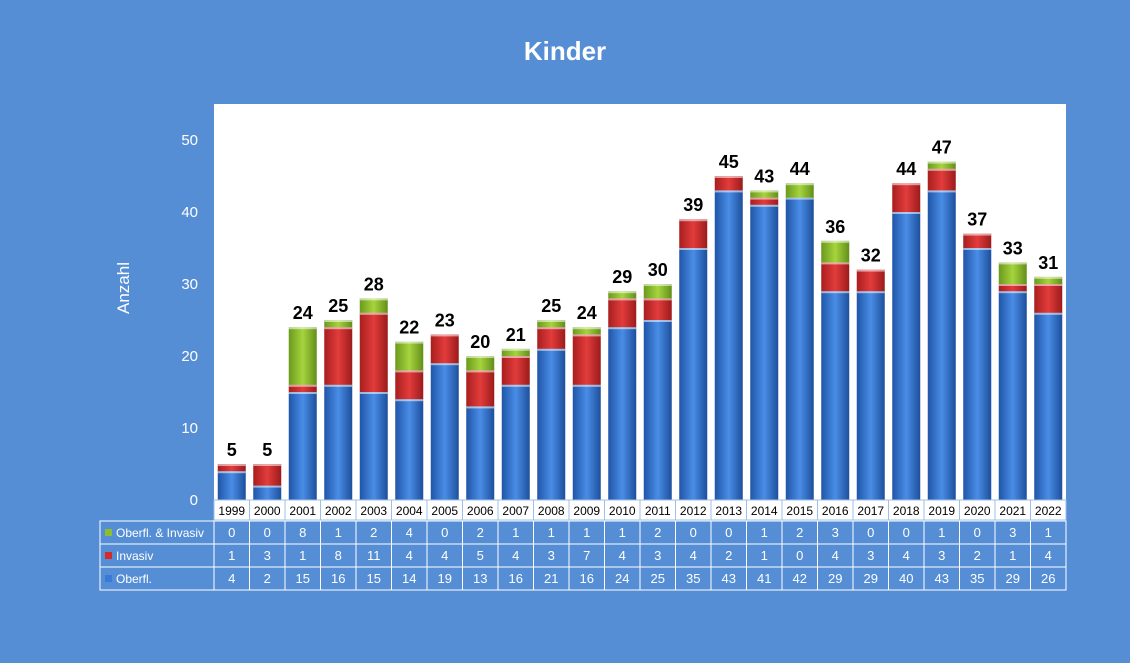  I want to click on table-value: 43, so click(729, 578).